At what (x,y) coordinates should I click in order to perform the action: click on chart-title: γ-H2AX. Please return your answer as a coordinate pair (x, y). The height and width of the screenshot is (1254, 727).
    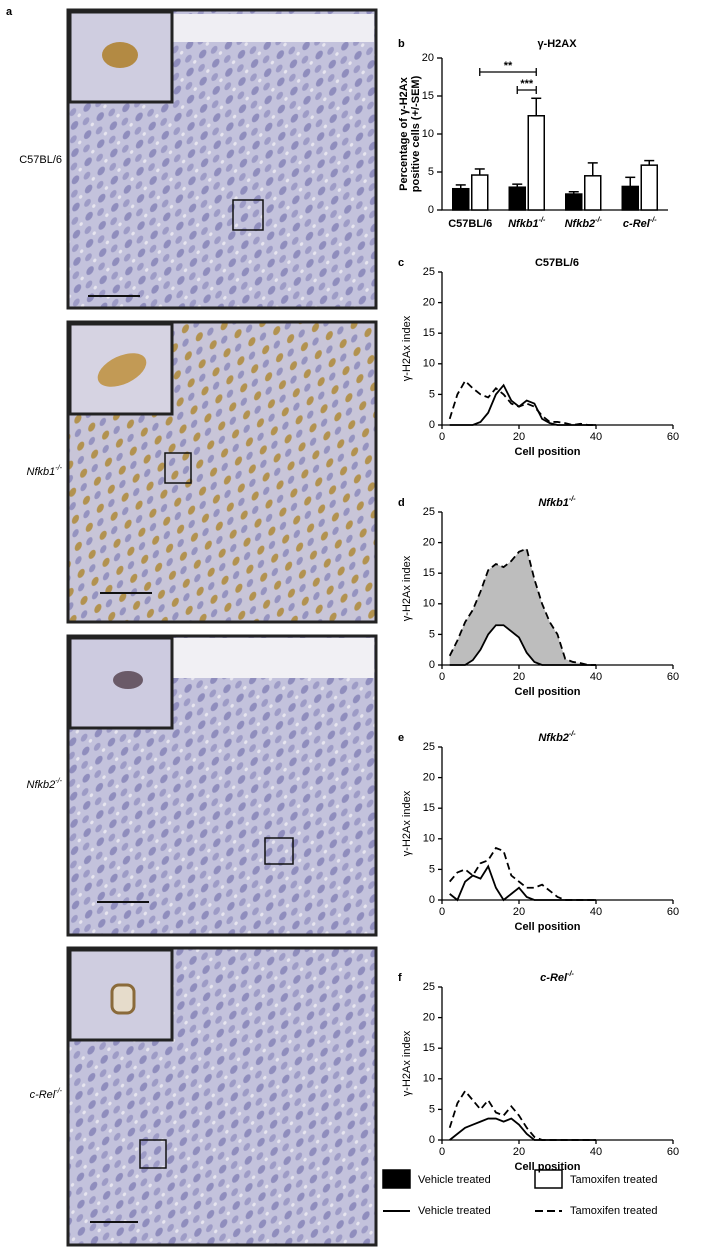
    Looking at the image, I should click on (557, 44).